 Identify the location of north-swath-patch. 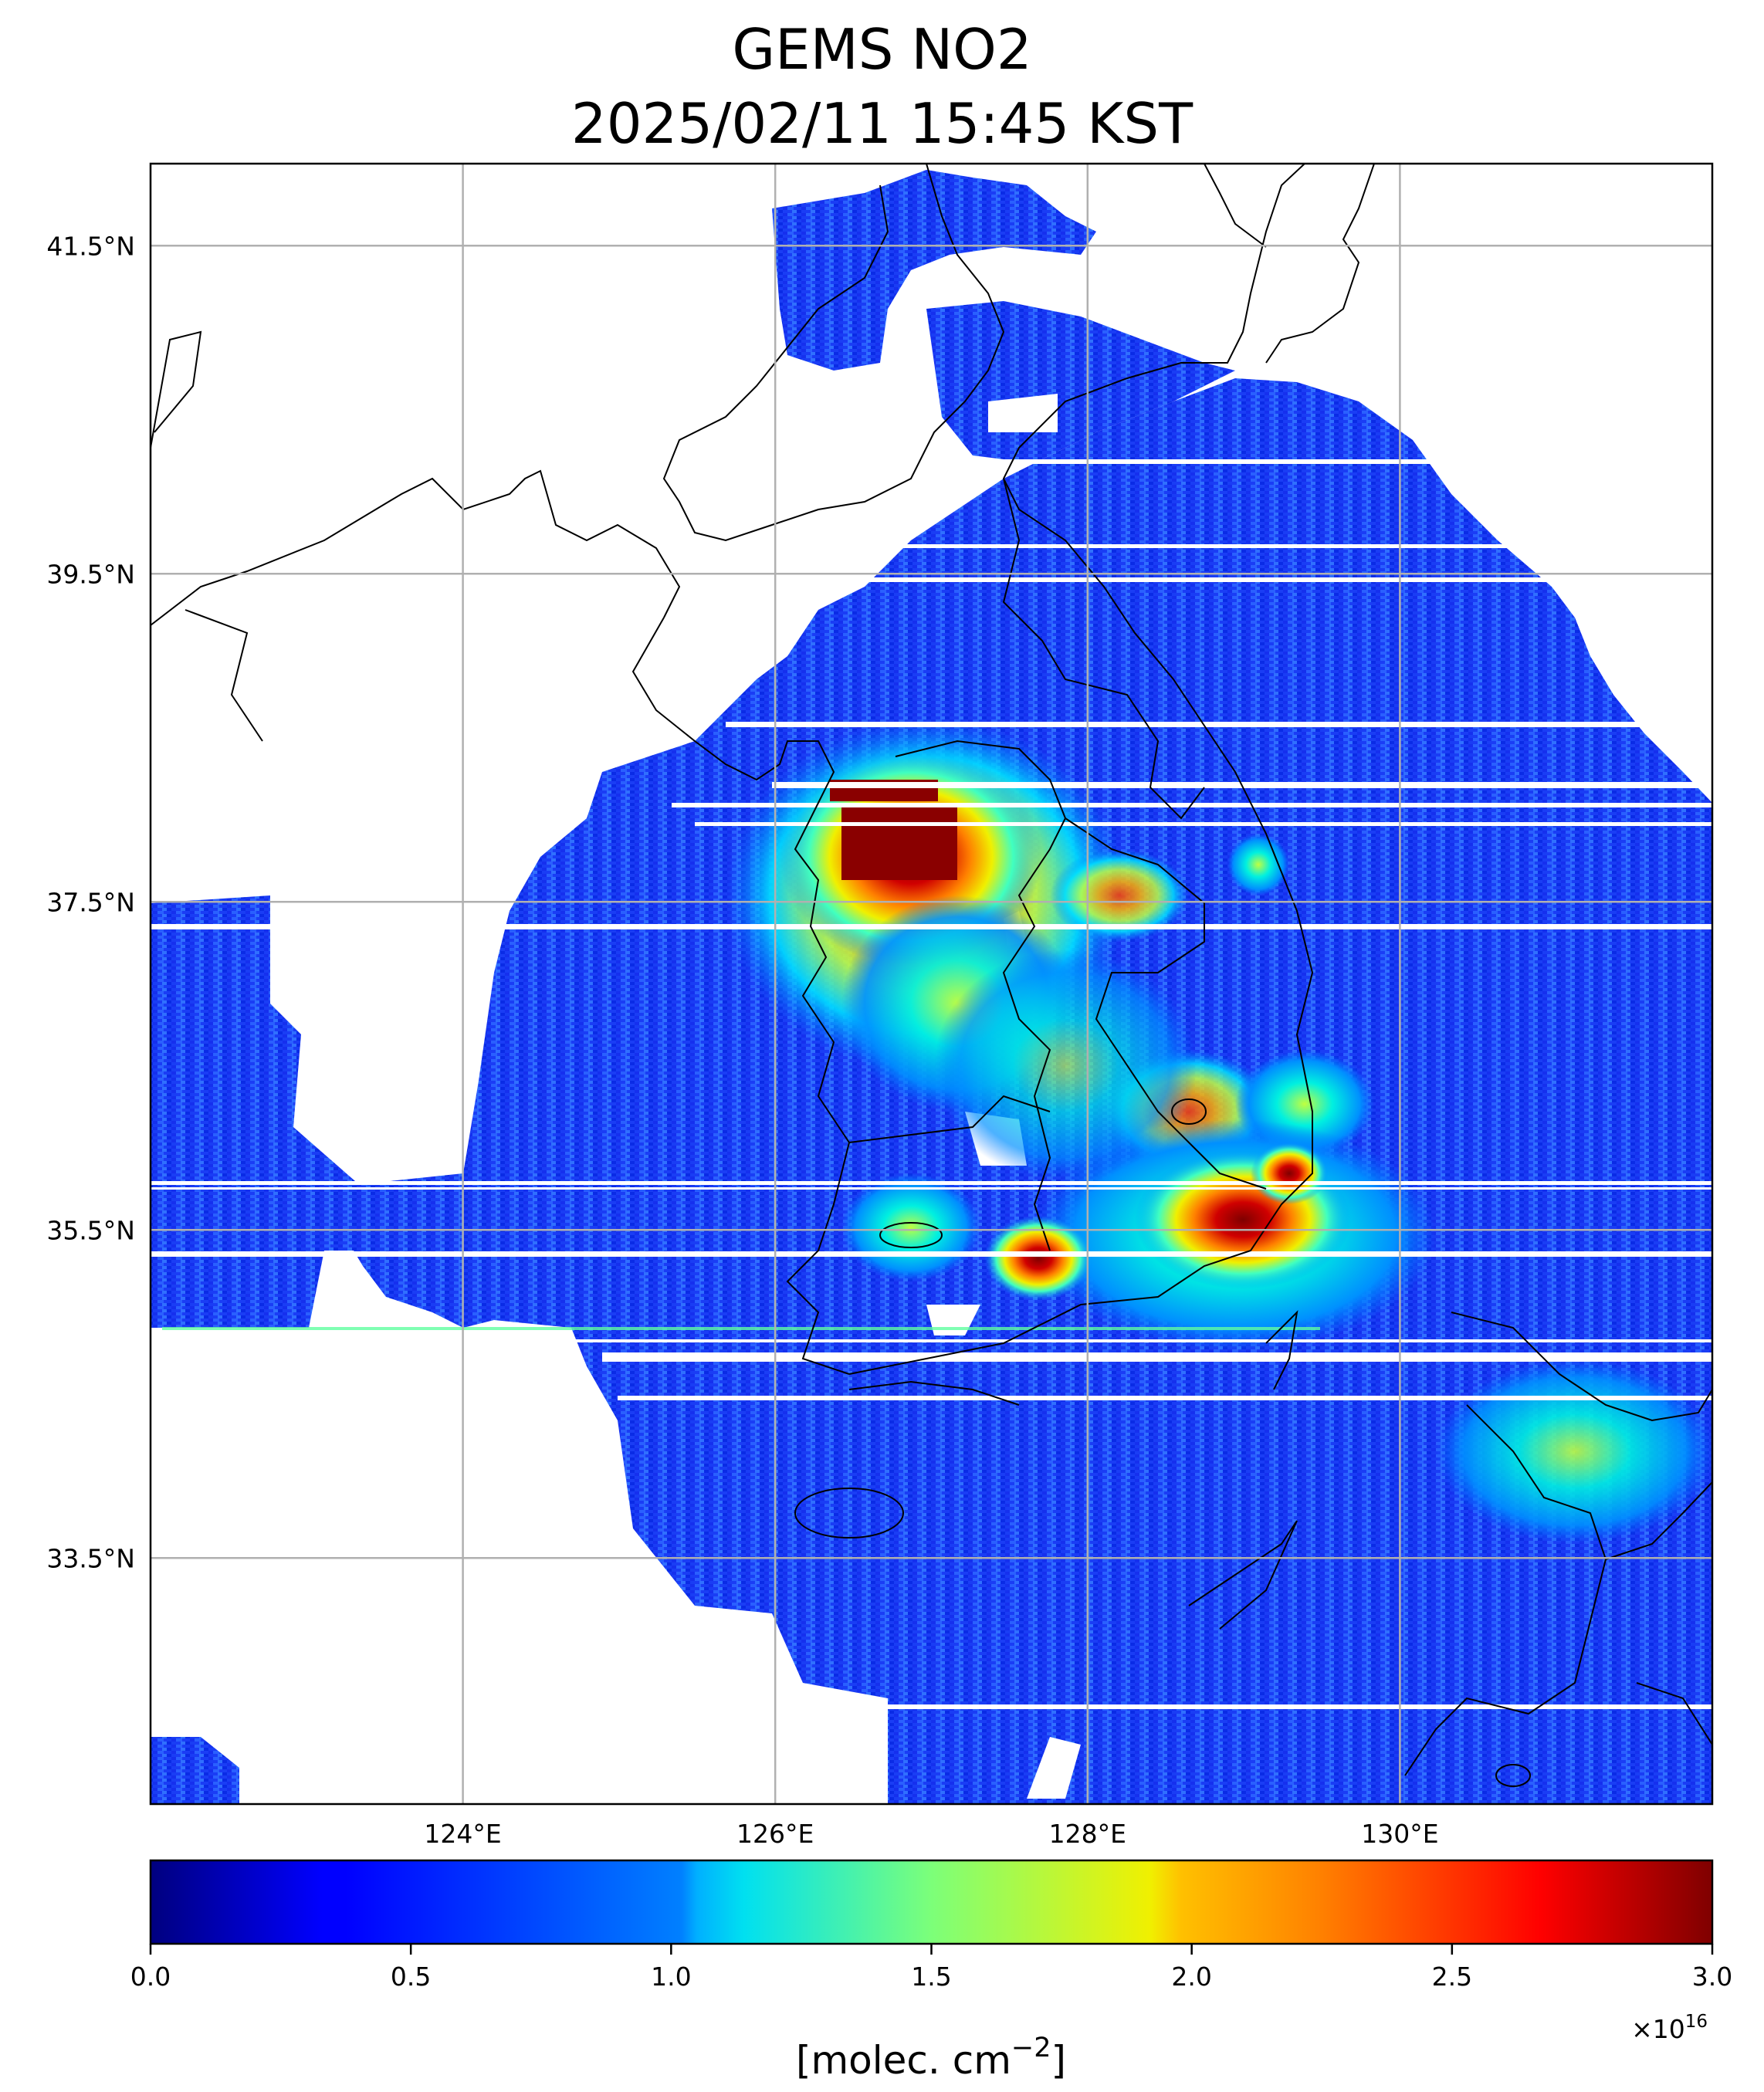
(934, 270).